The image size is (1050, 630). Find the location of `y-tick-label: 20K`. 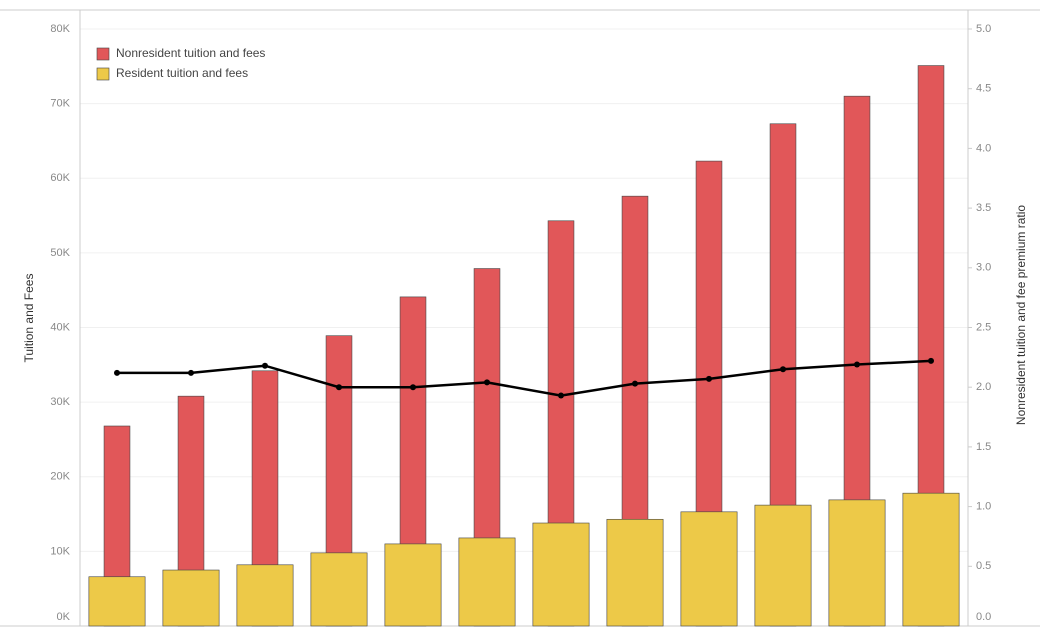

y-tick-label: 20K is located at coordinates (60, 477).